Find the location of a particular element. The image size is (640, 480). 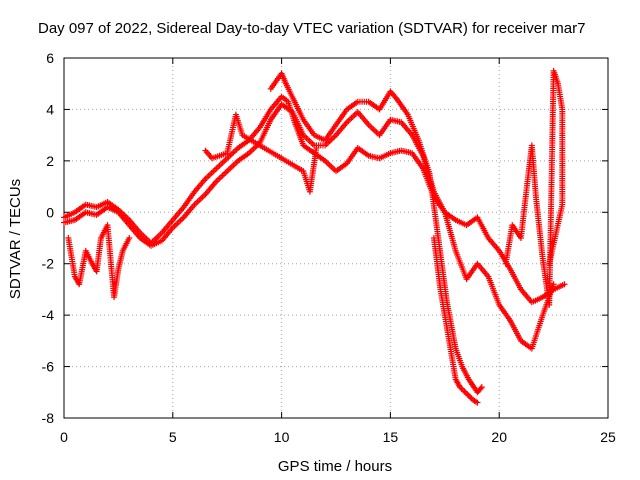

x-tick-label: 20 is located at coordinates (499, 437).